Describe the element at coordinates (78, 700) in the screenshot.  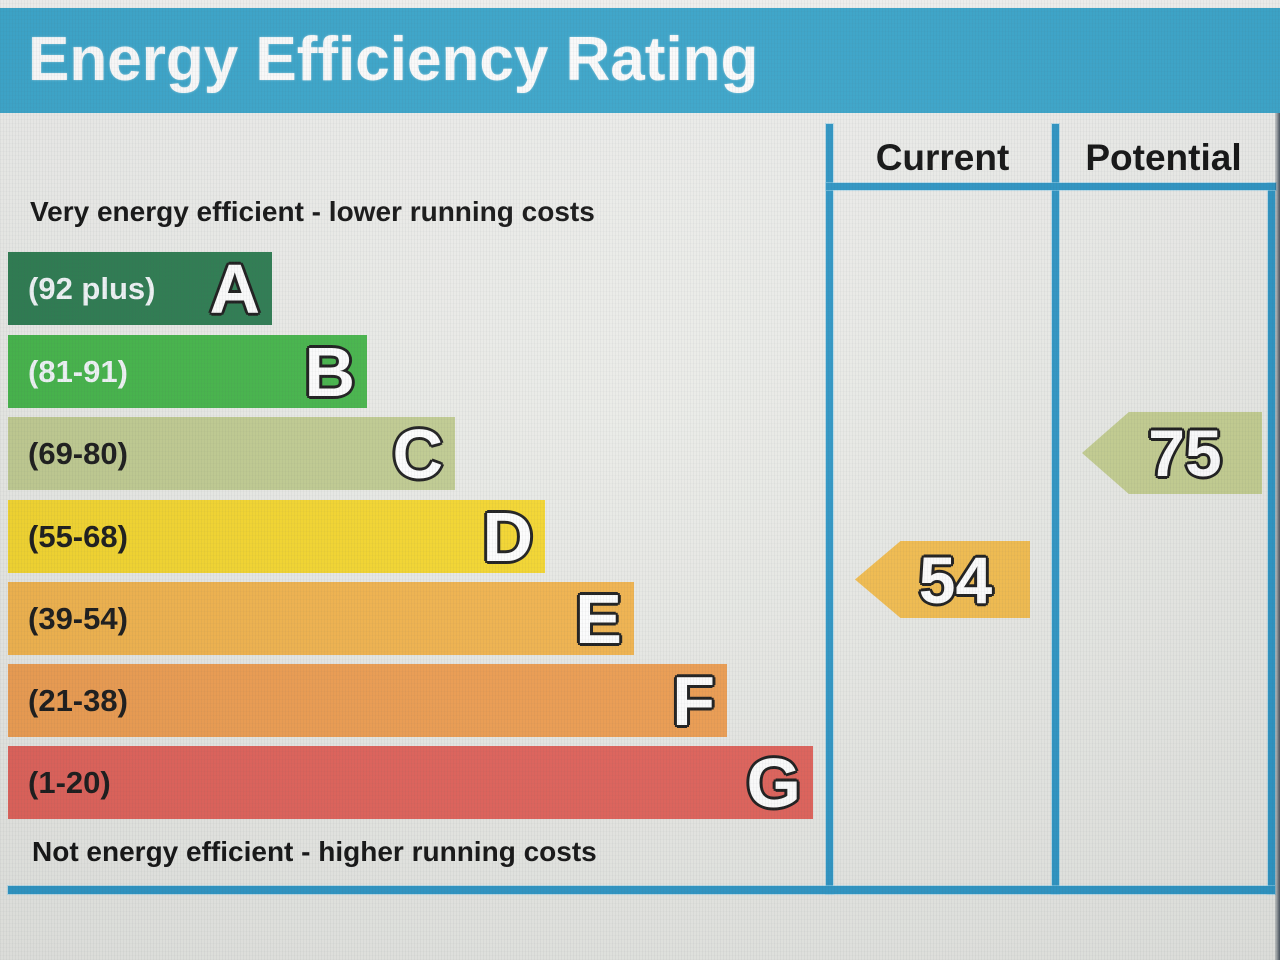
I see `band-range-label: (21-38)` at that location.